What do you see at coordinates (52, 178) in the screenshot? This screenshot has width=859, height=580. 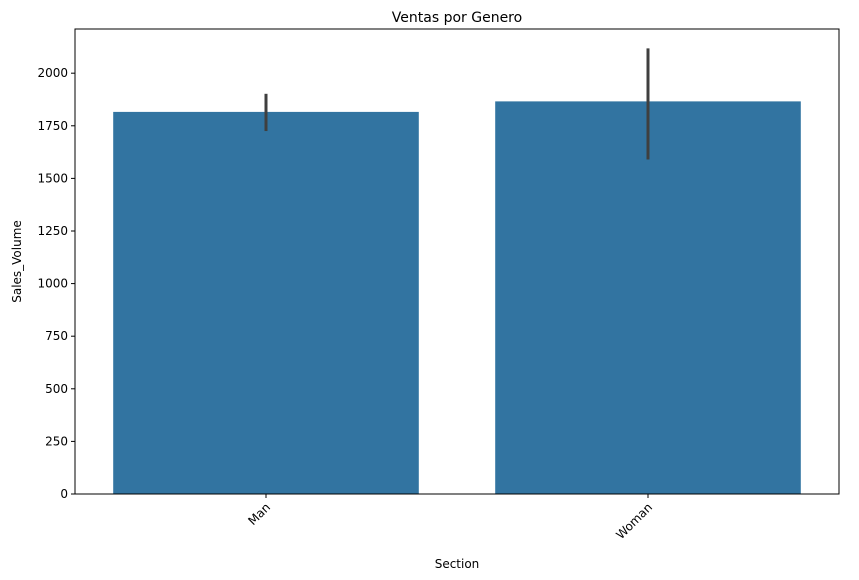 I see `y-tick-label: 1500` at bounding box center [52, 178].